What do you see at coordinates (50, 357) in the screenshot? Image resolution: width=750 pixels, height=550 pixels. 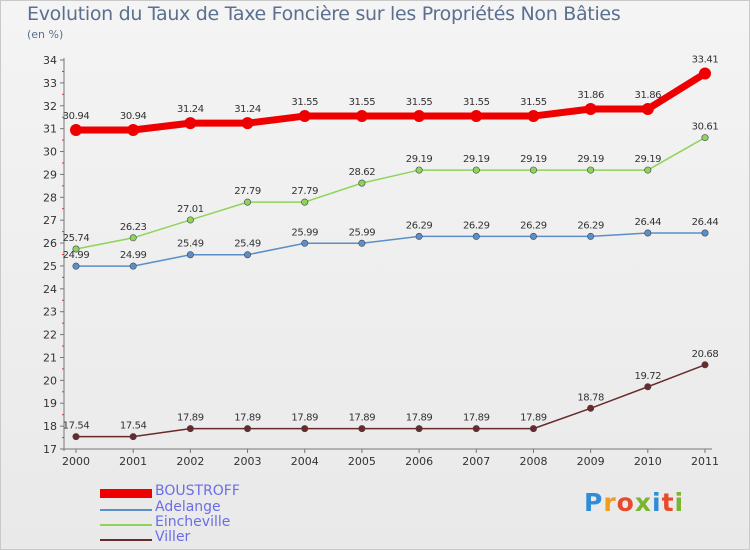 I see `y-tick-label: 21` at bounding box center [50, 357].